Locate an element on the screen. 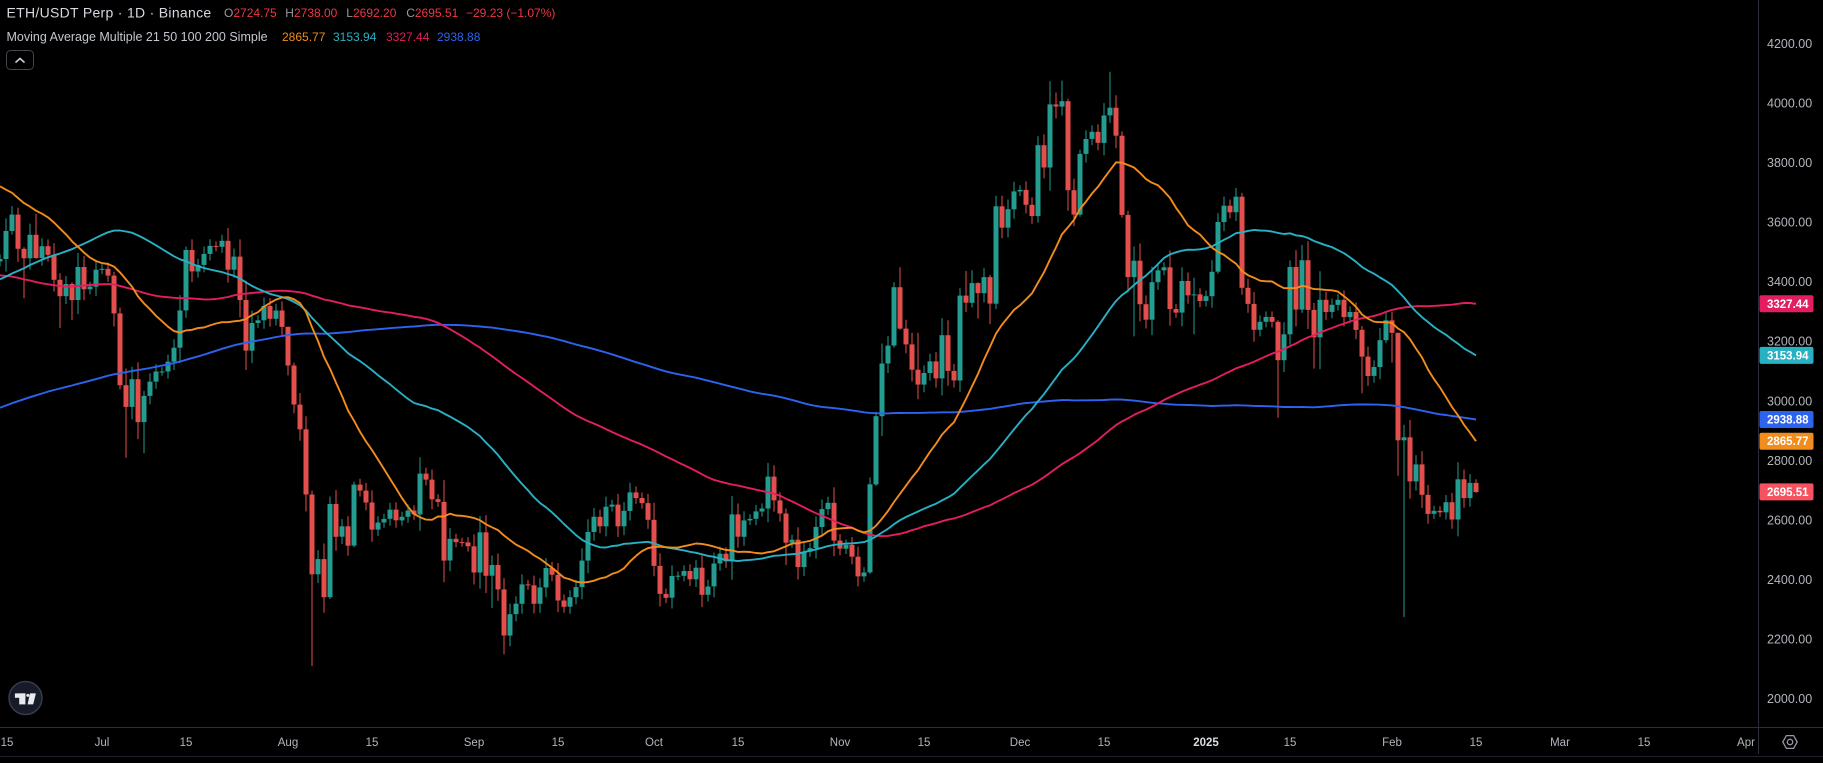  svg-text: 2200.00 is located at coordinates (1789, 640).